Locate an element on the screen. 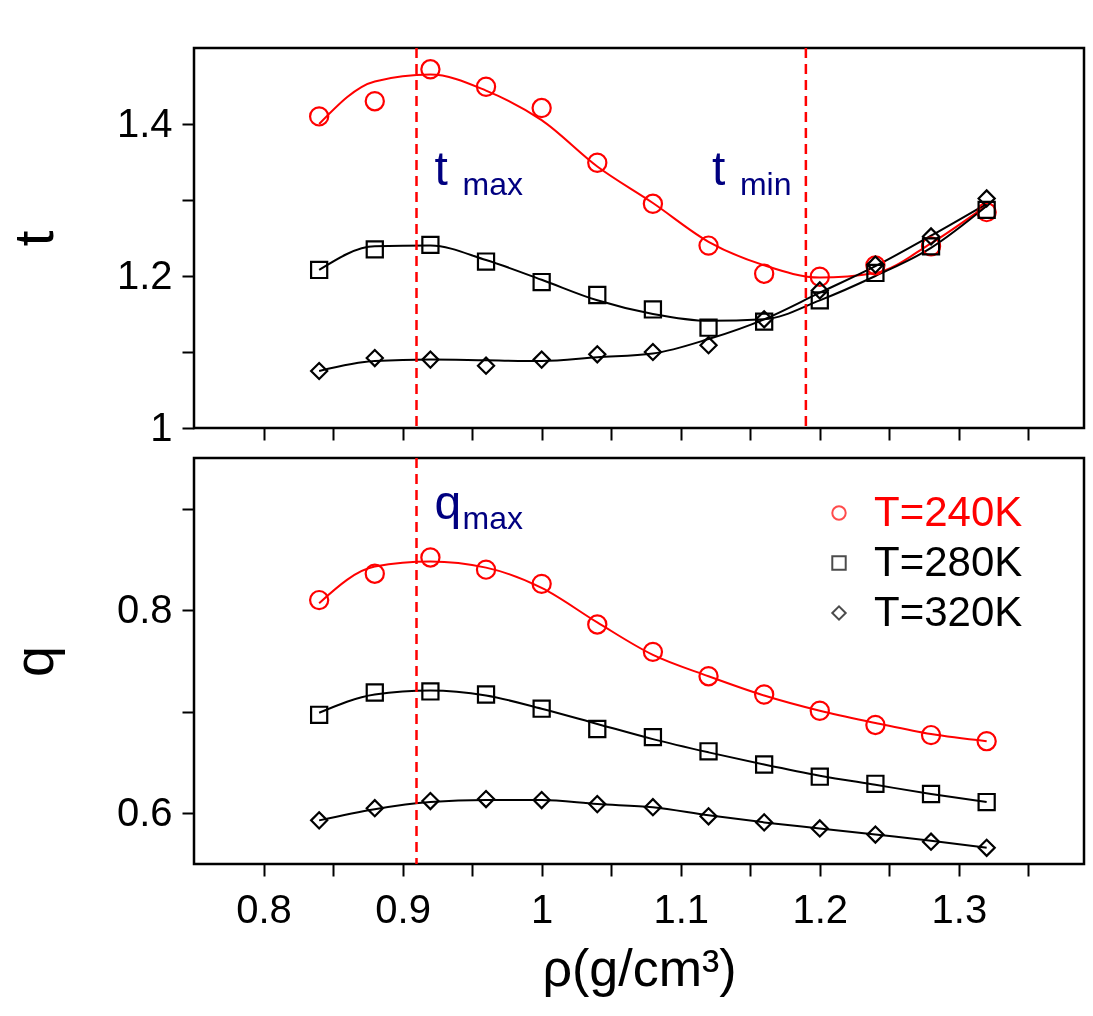 The height and width of the screenshot is (1016, 1093). x-tick-label: 1.1 is located at coordinates (681, 908).